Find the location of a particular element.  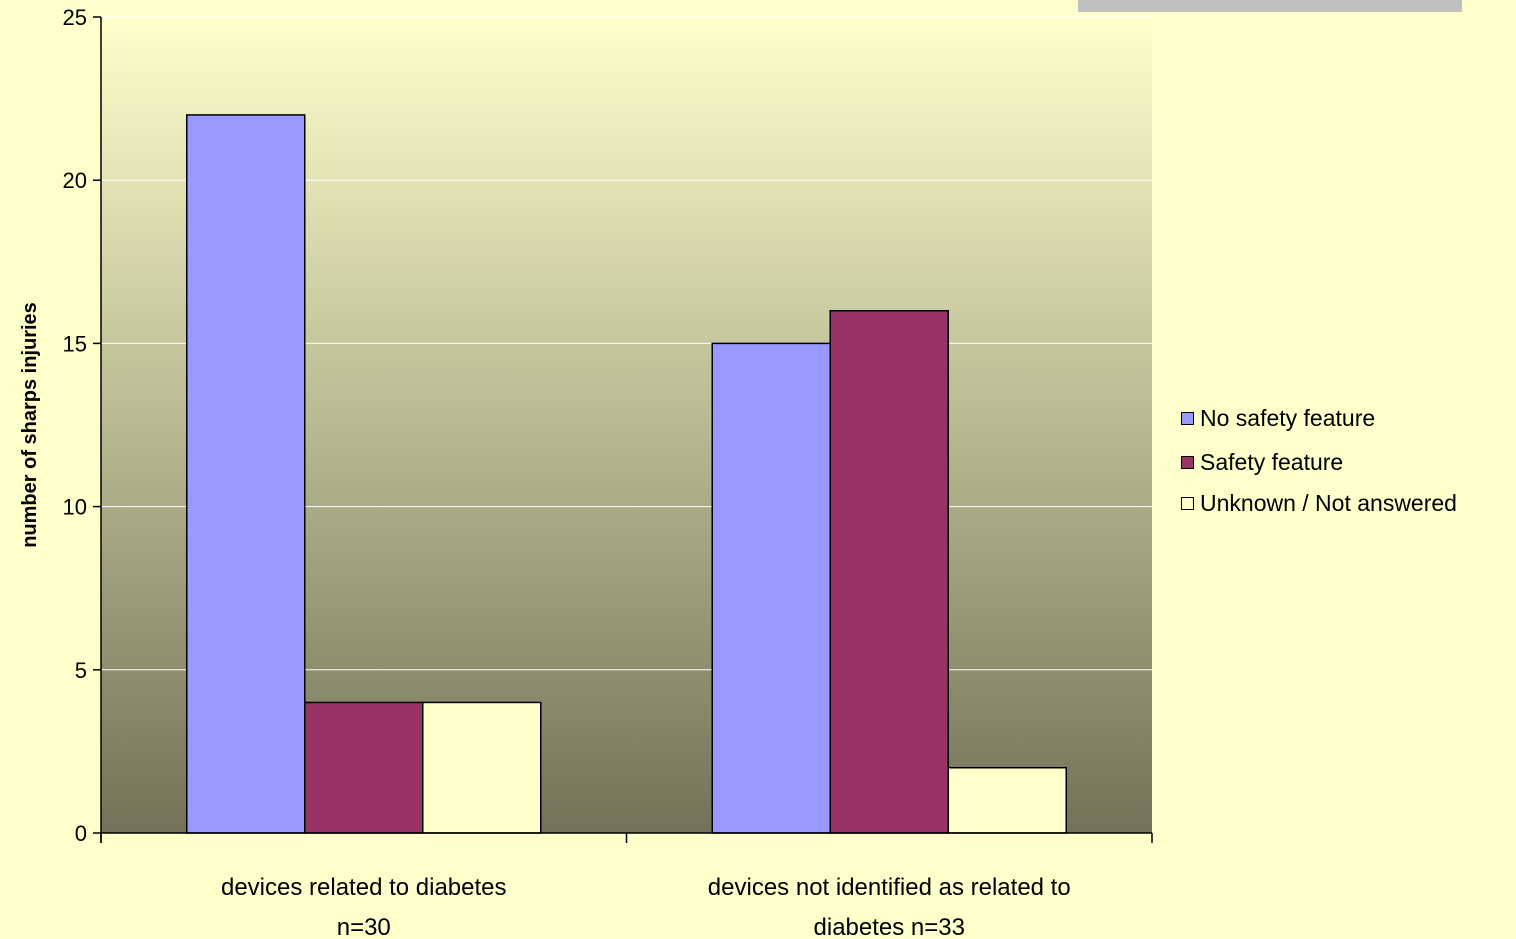

legend-item-unknown: Unknown / Not answered is located at coordinates (1319, 503).